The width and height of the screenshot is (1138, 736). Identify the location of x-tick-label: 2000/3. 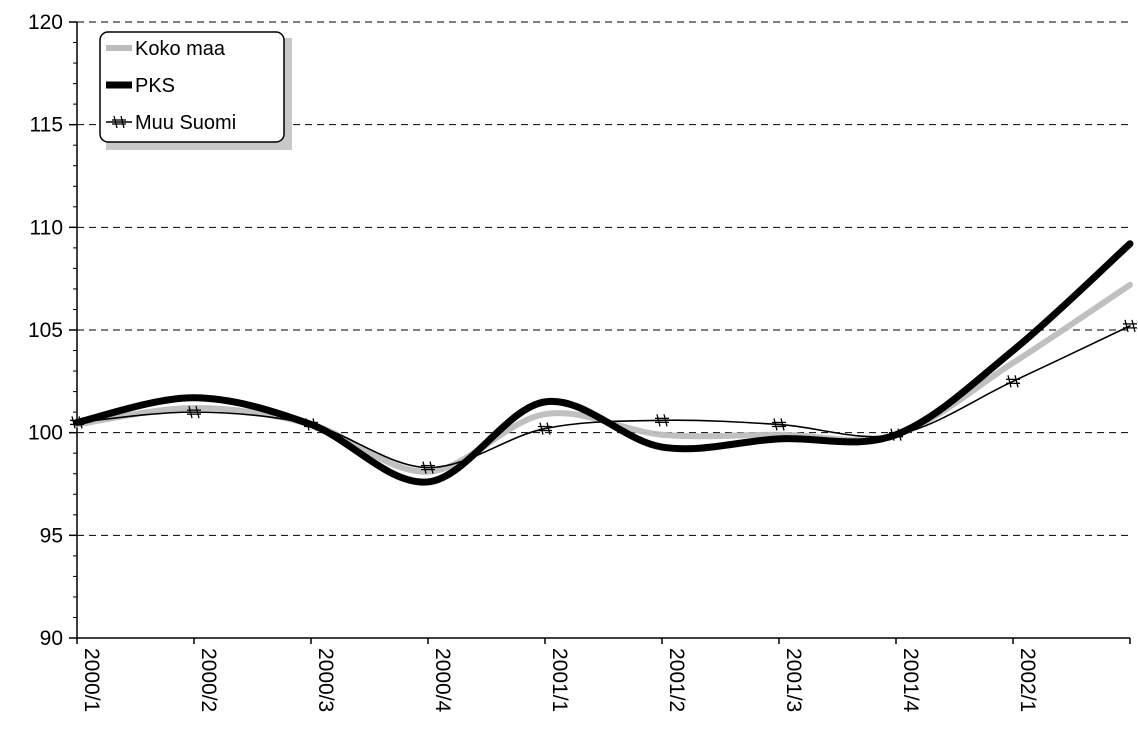
(325, 680).